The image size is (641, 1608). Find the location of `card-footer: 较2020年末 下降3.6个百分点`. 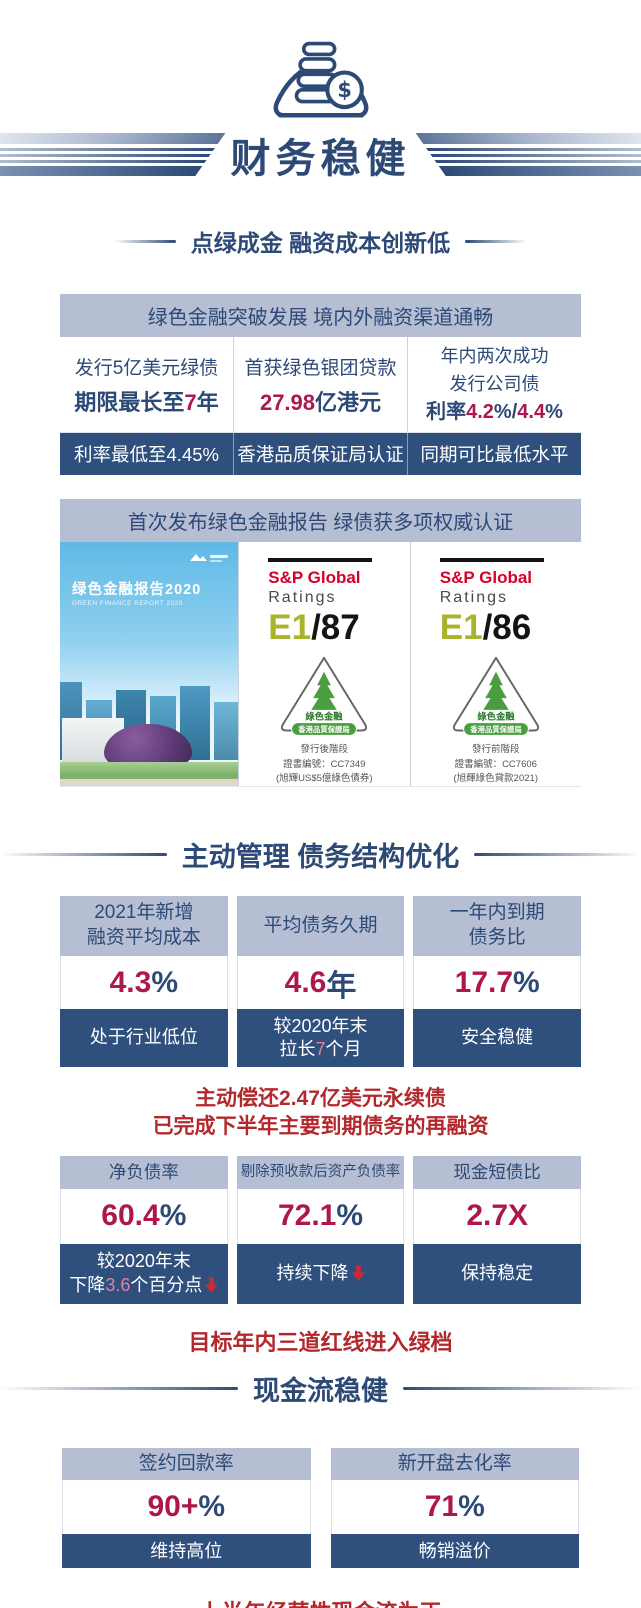

card-footer: 较2020年末 下降3.6个百分点 is located at coordinates (144, 1273).